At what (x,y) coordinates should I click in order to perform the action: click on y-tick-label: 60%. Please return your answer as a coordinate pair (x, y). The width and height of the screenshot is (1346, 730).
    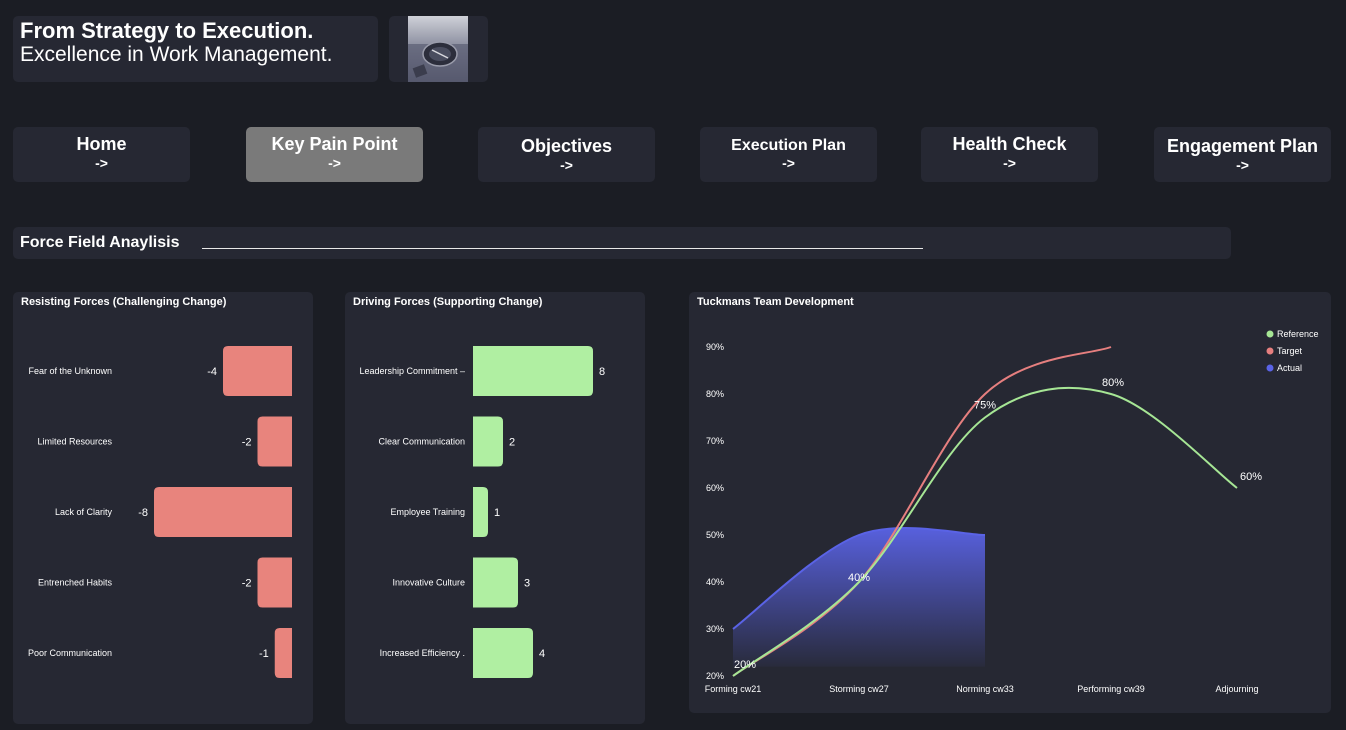
    Looking at the image, I should click on (715, 488).